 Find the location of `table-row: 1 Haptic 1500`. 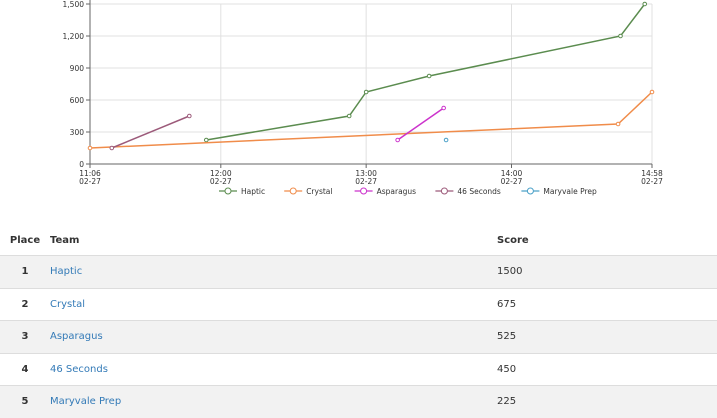

table-row: 1 Haptic 1500 is located at coordinates (358, 271).